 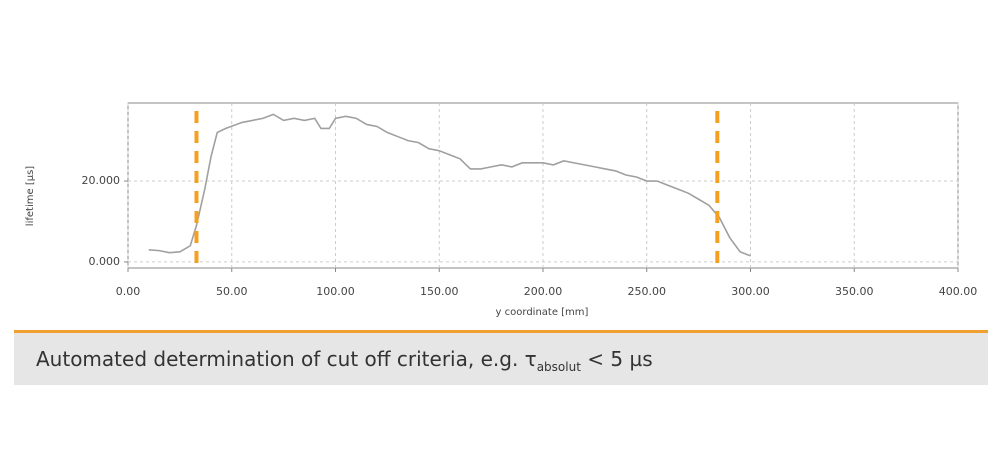 What do you see at coordinates (30, 196) in the screenshot?
I see `y-axis-label: lifetime [µs]` at bounding box center [30, 196].